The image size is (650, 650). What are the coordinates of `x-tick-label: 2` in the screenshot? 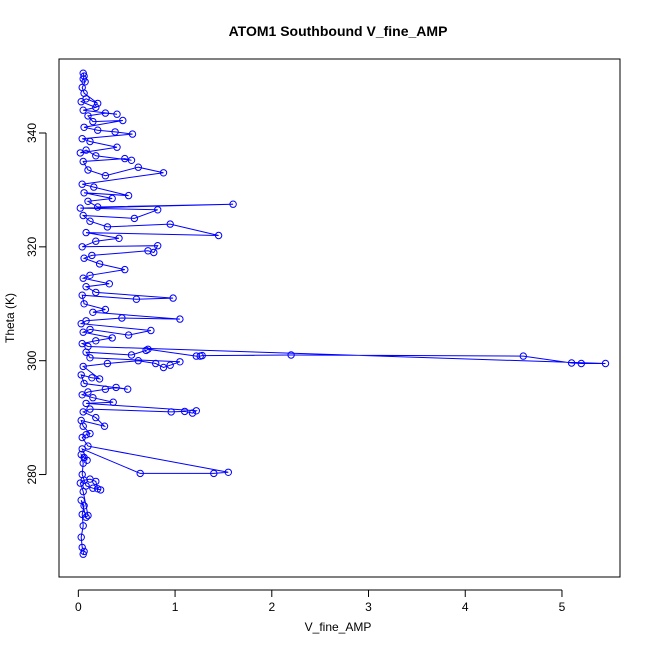 It's located at (271, 607).